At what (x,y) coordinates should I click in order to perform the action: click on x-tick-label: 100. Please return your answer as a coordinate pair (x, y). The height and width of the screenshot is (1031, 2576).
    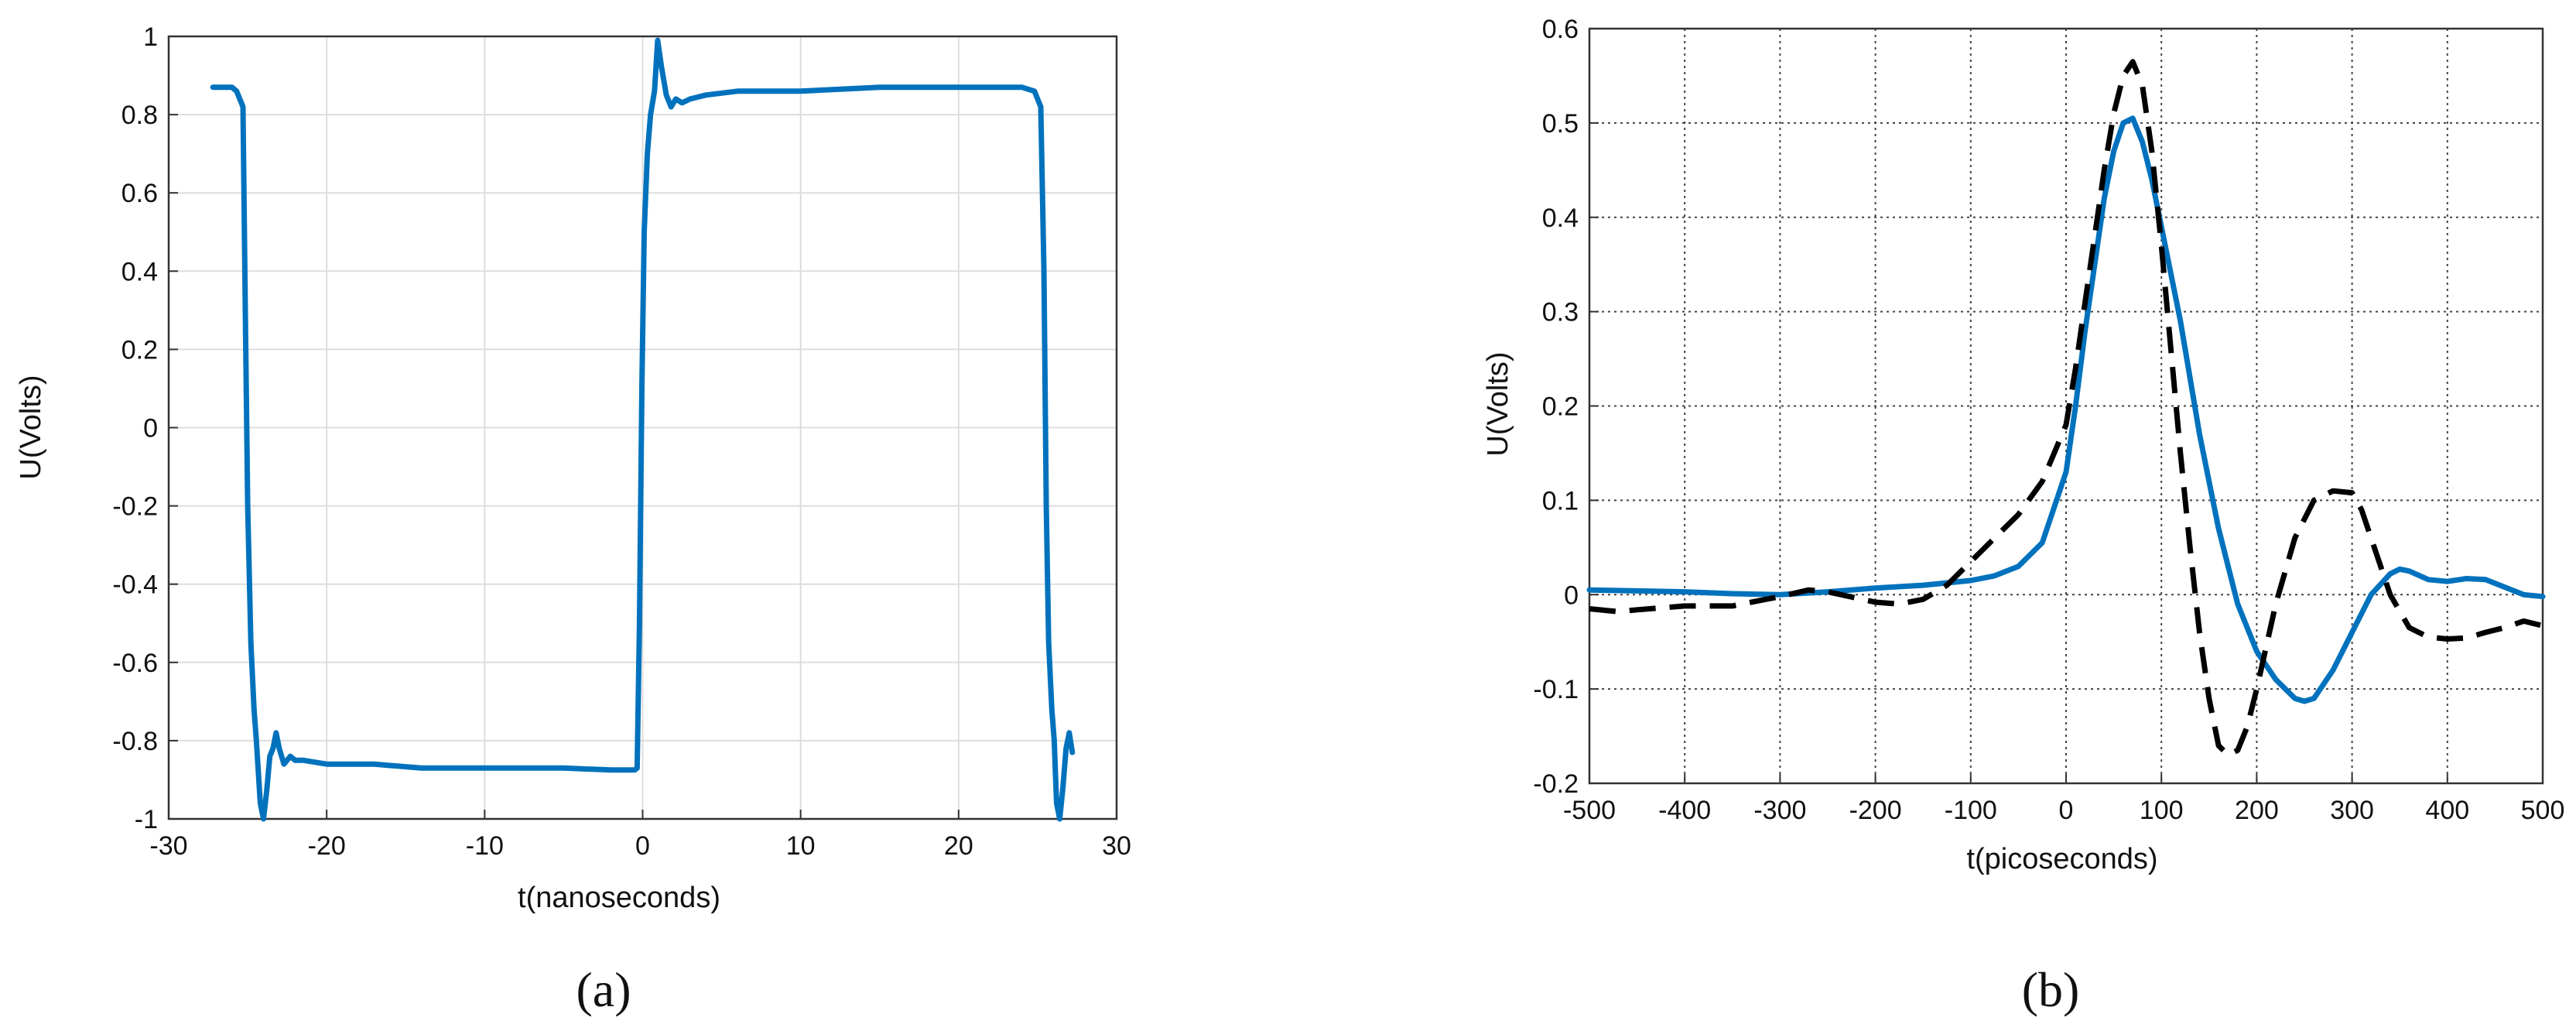
    Looking at the image, I should click on (2162, 811).